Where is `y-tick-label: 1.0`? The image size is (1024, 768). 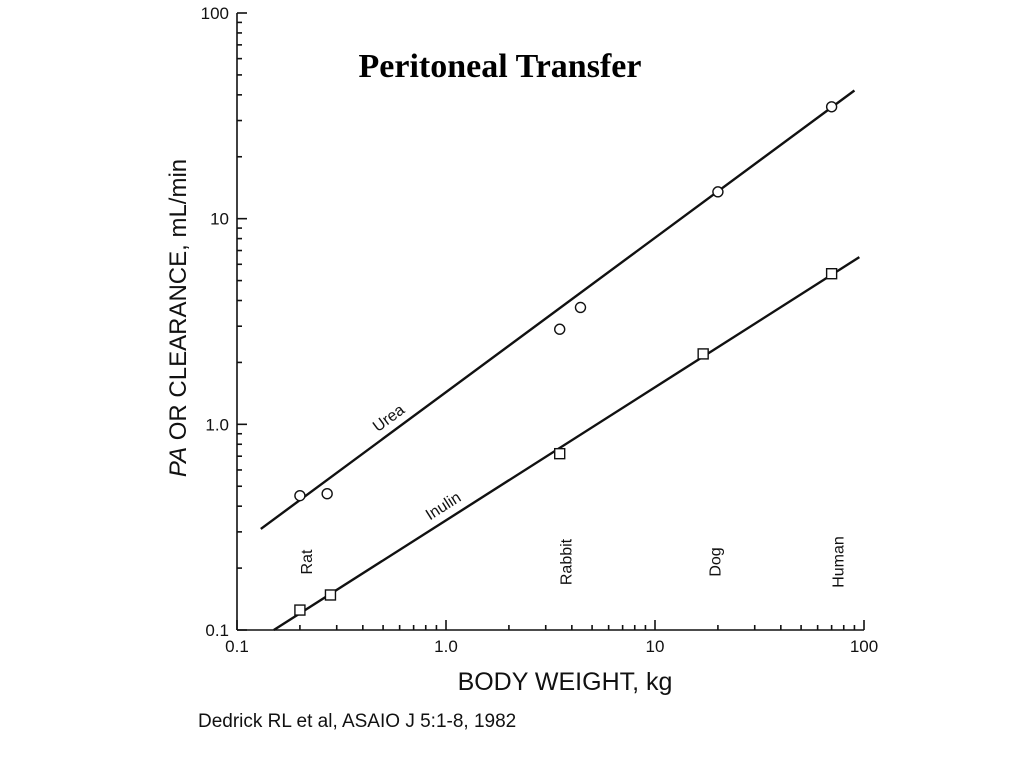
y-tick-label: 1.0 is located at coordinates (217, 424).